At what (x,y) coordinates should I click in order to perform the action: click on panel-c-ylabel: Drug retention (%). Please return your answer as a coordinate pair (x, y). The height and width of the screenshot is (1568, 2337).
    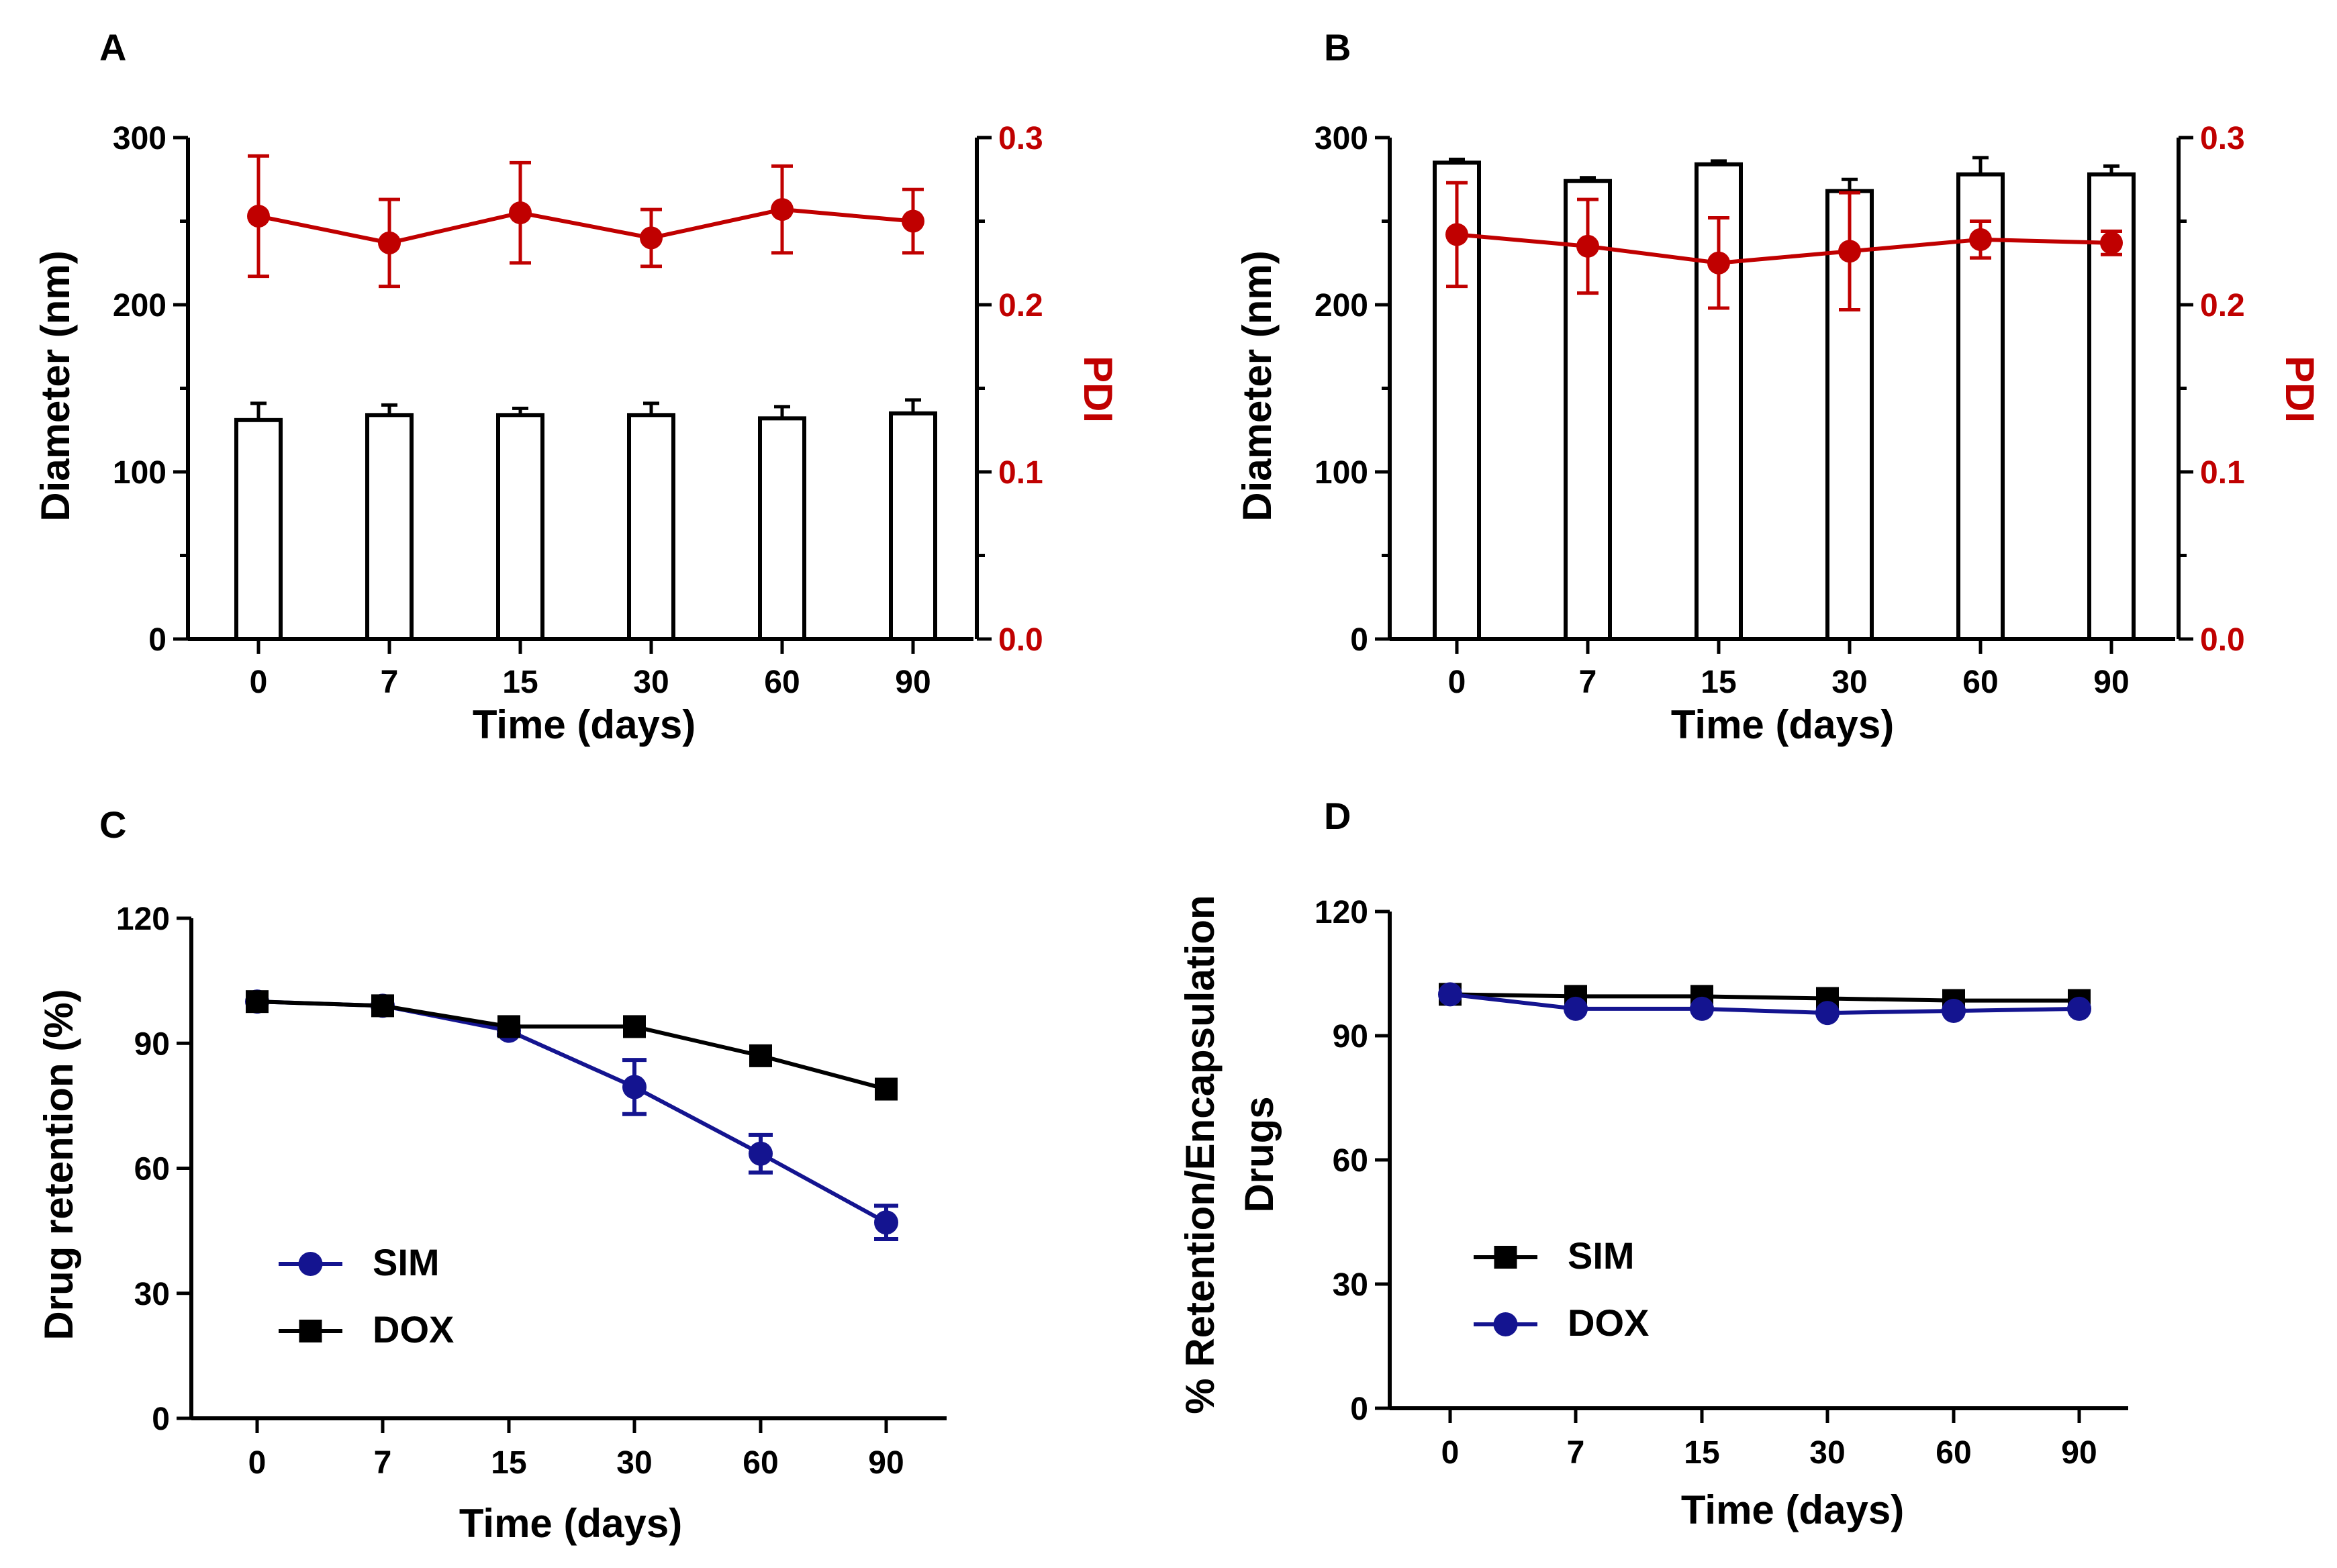
    Looking at the image, I should click on (59, 1165).